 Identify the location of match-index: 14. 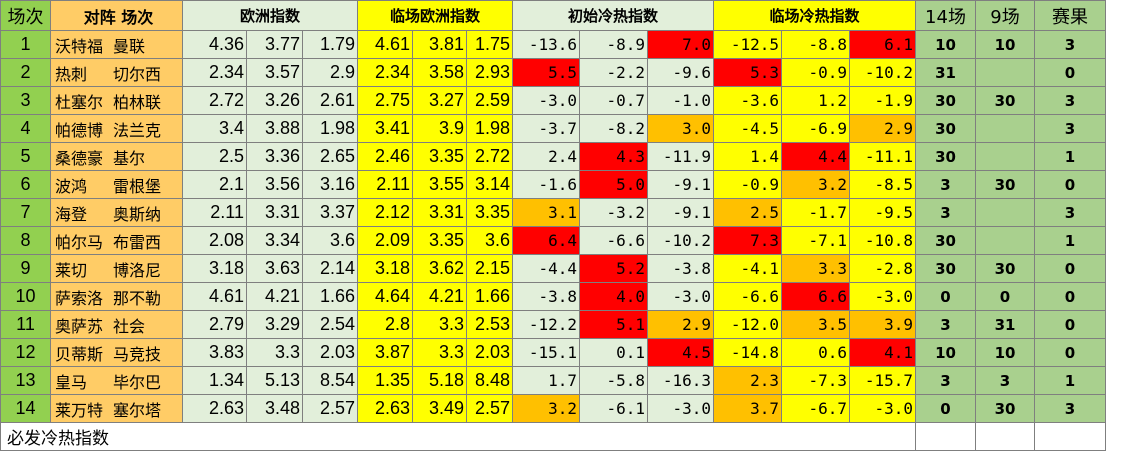
(25, 408).